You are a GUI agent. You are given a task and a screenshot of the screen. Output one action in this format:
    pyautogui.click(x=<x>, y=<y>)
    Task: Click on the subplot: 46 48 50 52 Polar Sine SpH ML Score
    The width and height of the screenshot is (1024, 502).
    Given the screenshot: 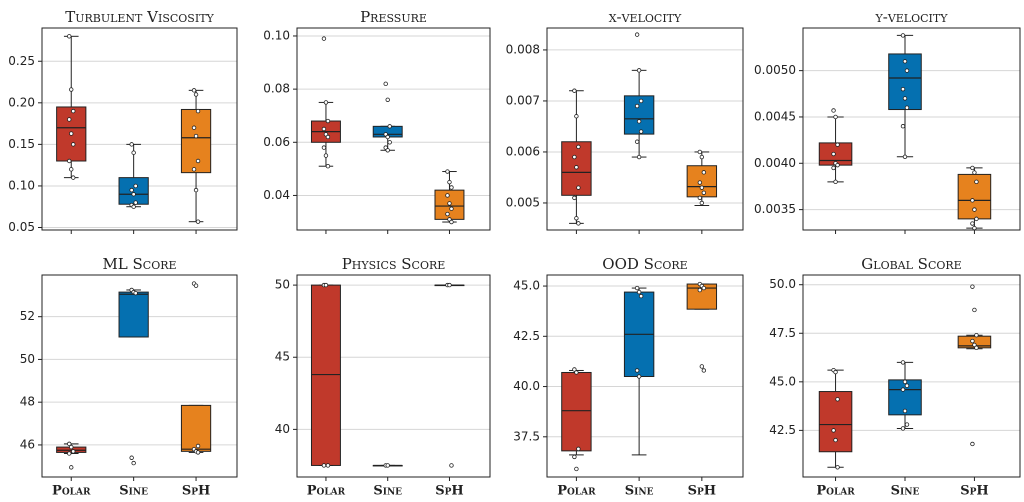 What is the action you would take?
    pyautogui.click(x=129, y=377)
    